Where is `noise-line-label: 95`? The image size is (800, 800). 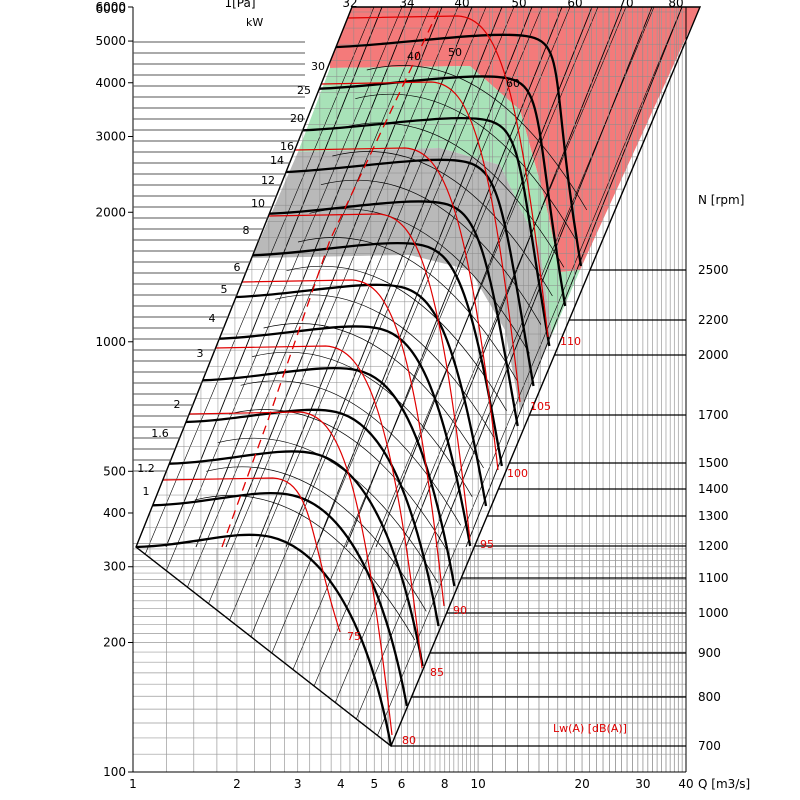
noise-line-label: 95 is located at coordinates (487, 544).